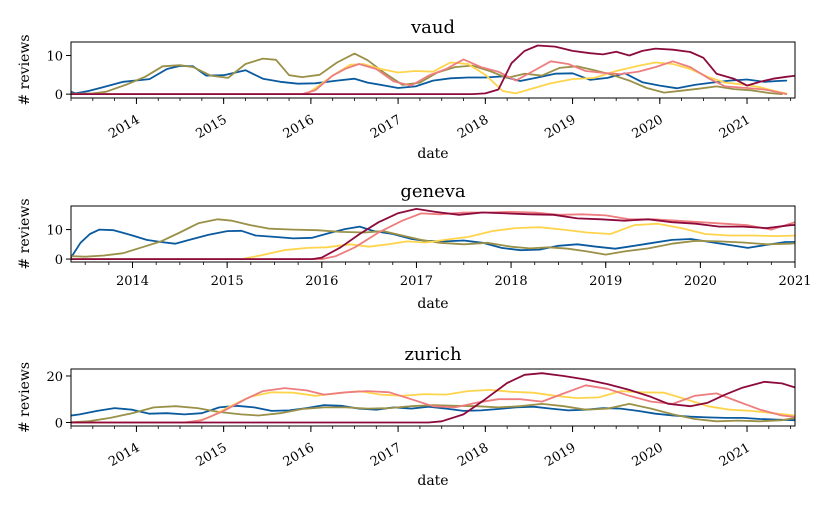 Image resolution: width=830 pixels, height=509 pixels. What do you see at coordinates (433, 191) in the screenshot?
I see `subplot-title: geneva` at bounding box center [433, 191].